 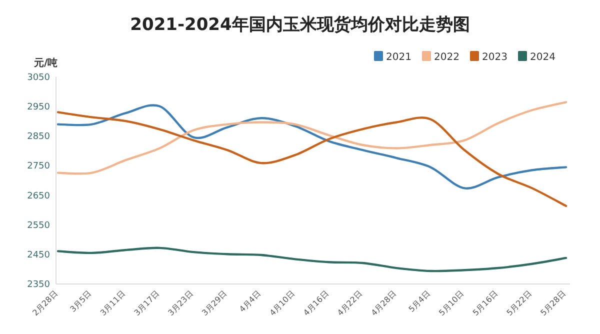 What do you see at coordinates (451, 303) in the screenshot?
I see `x-tick-label: 5月10日` at bounding box center [451, 303].